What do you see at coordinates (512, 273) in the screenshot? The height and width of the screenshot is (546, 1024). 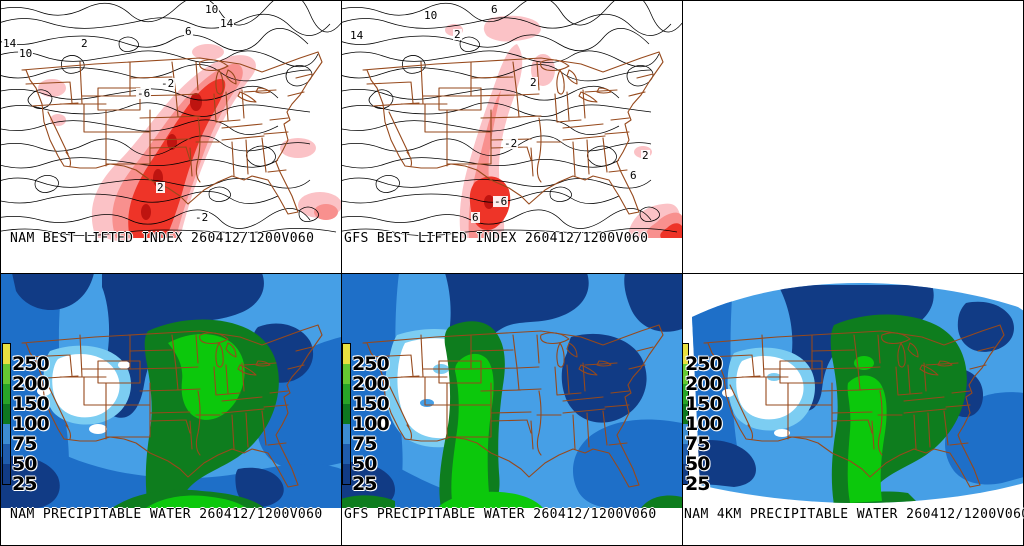 I see `grid-divider-horizontal` at bounding box center [512, 273].